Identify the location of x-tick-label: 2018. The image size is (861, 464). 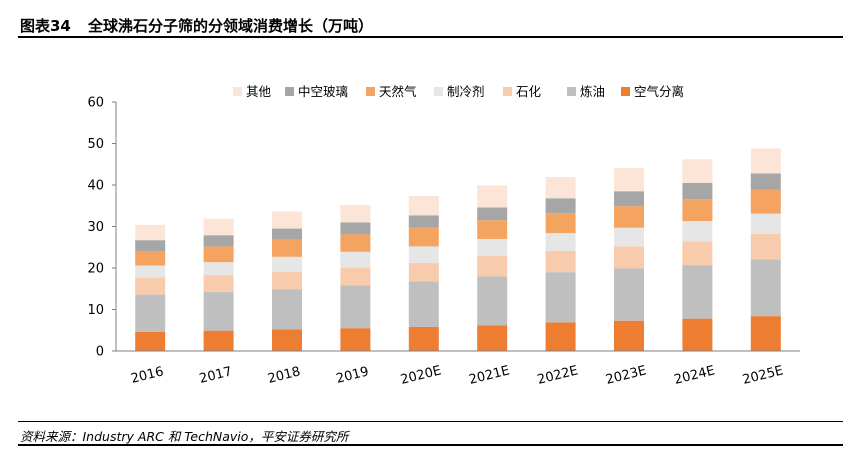
(284, 375).